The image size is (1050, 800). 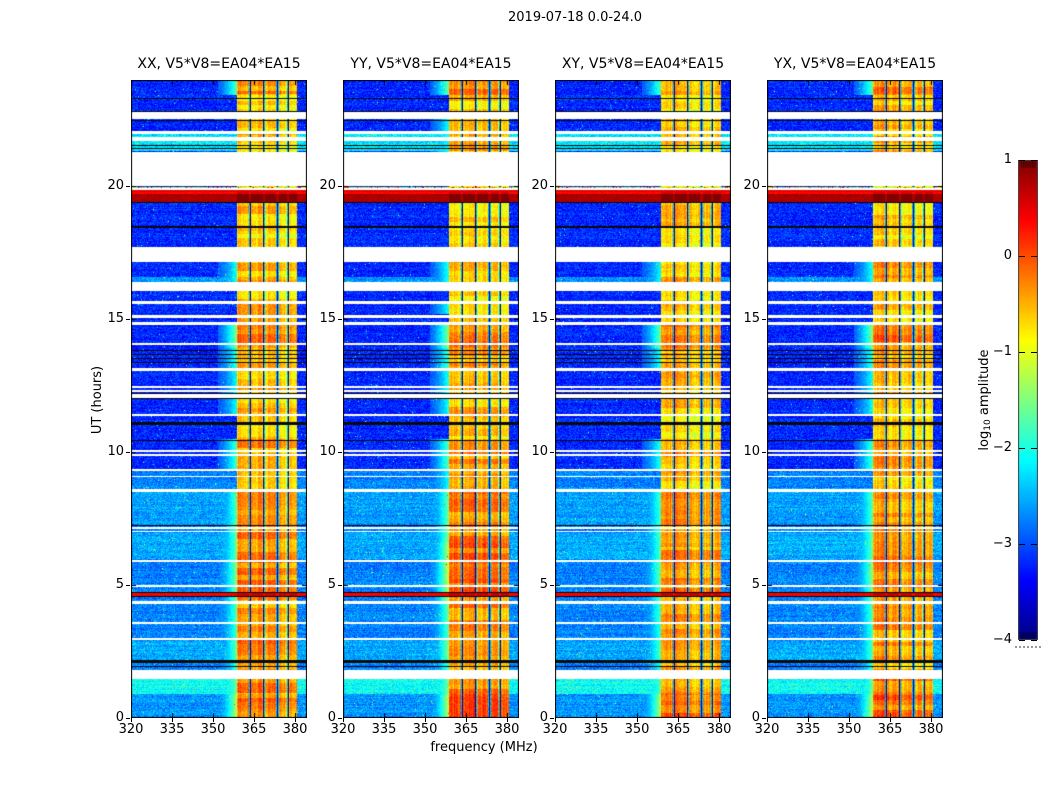 What do you see at coordinates (984, 440) in the screenshot?
I see `colorbar-label-prefix: log` at bounding box center [984, 440].